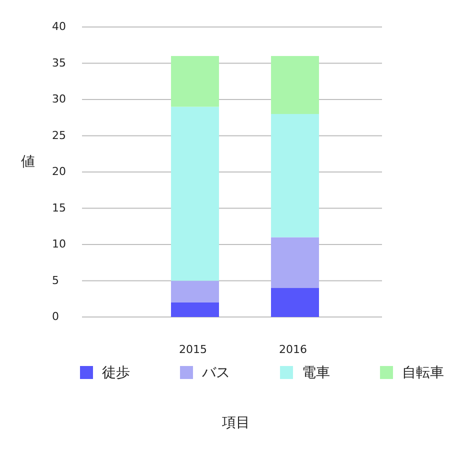 The width and height of the screenshot is (458, 449). Describe the element at coordinates (235, 422) in the screenshot. I see `x-axis-title: 項目` at that location.